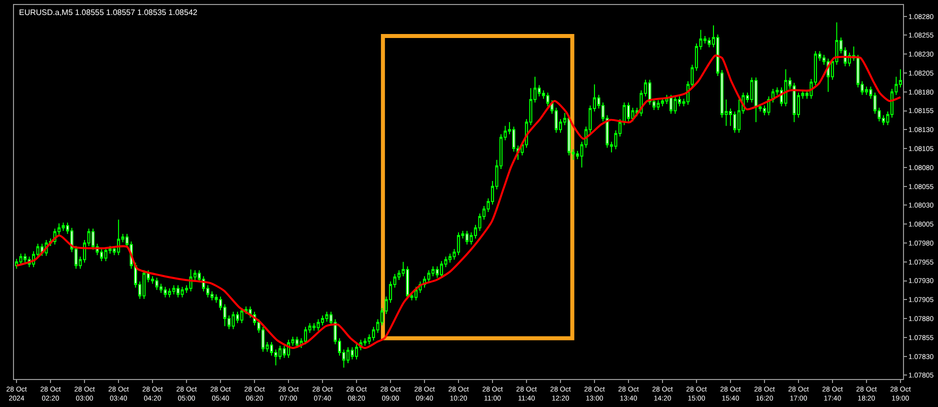 Image resolution: width=938 pixels, height=407 pixels. Describe the element at coordinates (108, 12) in the screenshot. I see `chart-title: EURUSD.a,M5 1.08555 1.08557 1.08535 1.08542` at that location.